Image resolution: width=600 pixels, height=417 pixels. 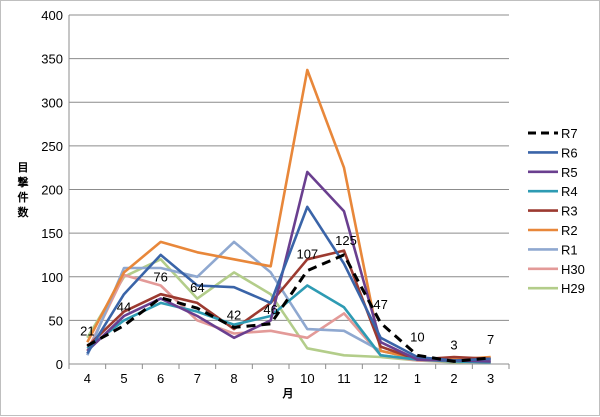 I want to click on data-label-r7: 44, so click(x=124, y=307).